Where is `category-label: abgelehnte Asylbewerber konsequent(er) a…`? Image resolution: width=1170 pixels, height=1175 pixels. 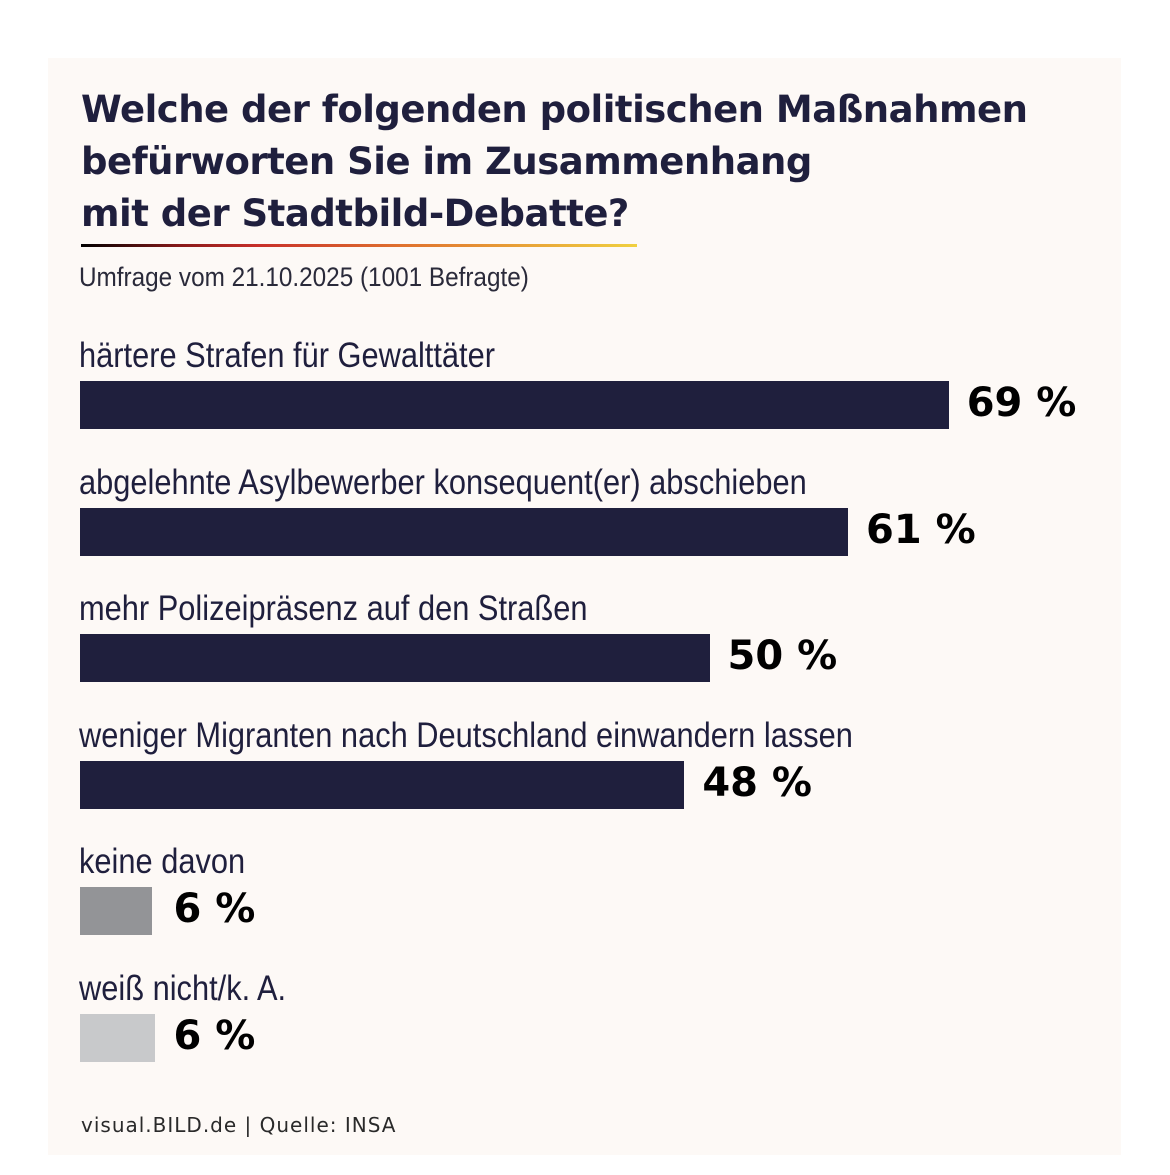 category-label: abgelehnte Asylbewerber konsequent(er) a… is located at coordinates (443, 482).